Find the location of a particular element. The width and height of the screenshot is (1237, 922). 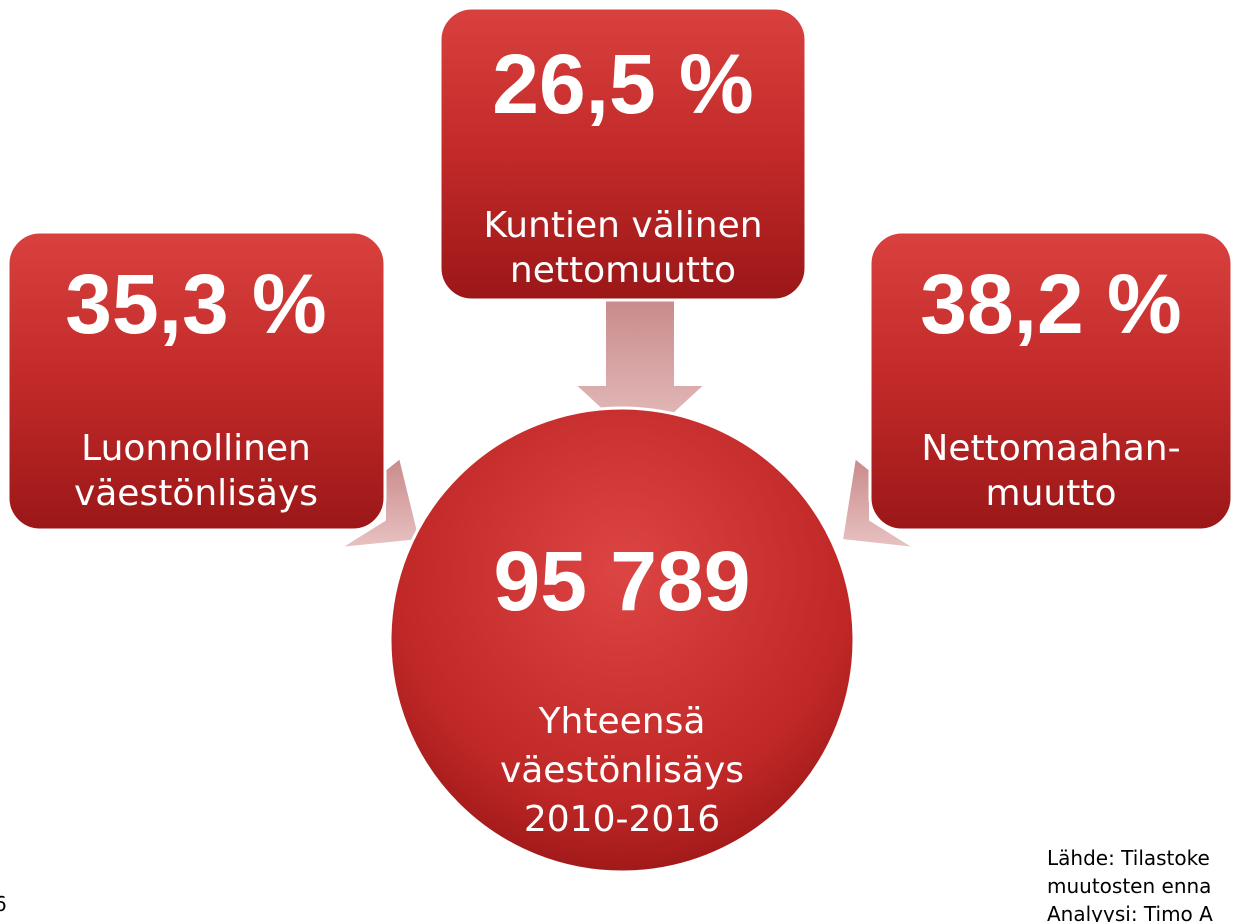

value: 38,2 % is located at coordinates (1051, 304).